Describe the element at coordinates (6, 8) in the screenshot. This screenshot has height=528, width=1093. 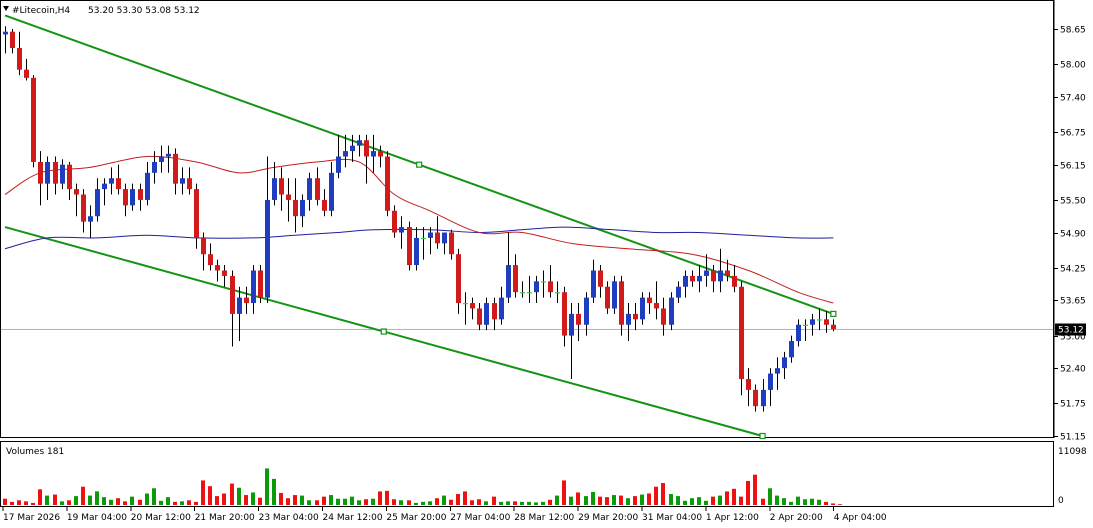
I see `collapse-triangle-icon` at that location.